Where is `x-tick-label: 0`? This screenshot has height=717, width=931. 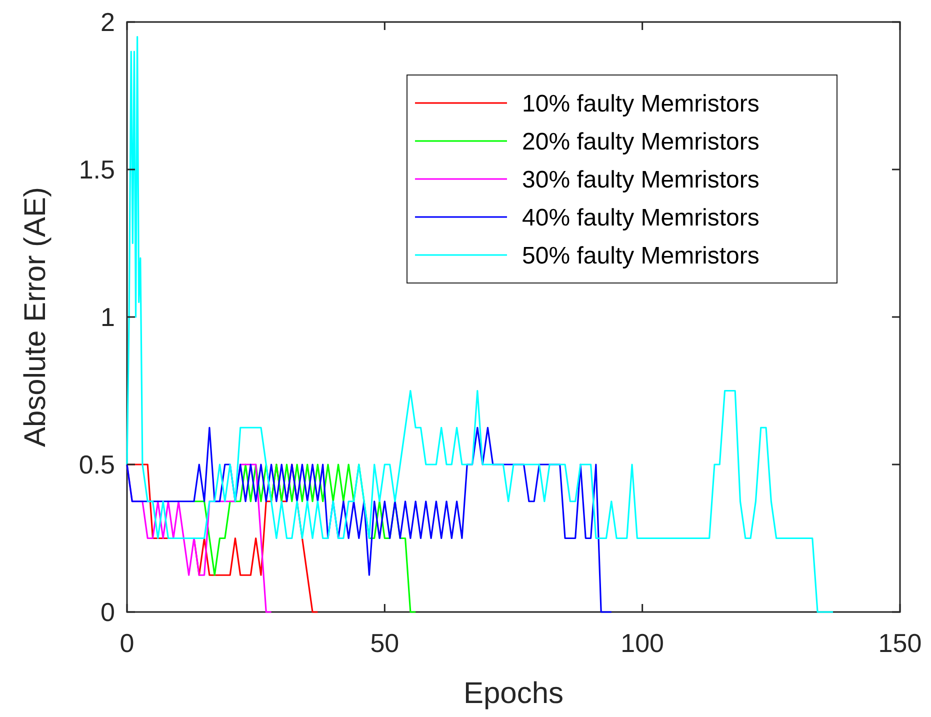
x-tick-label: 0 is located at coordinates (127, 643).